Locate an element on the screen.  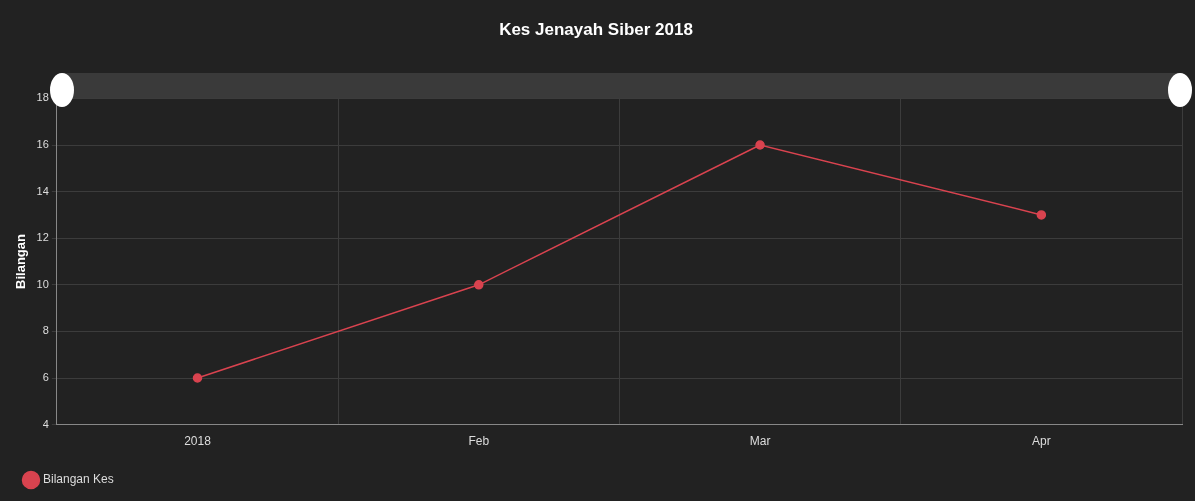
y-tick-label: 14 is located at coordinates (42, 190).